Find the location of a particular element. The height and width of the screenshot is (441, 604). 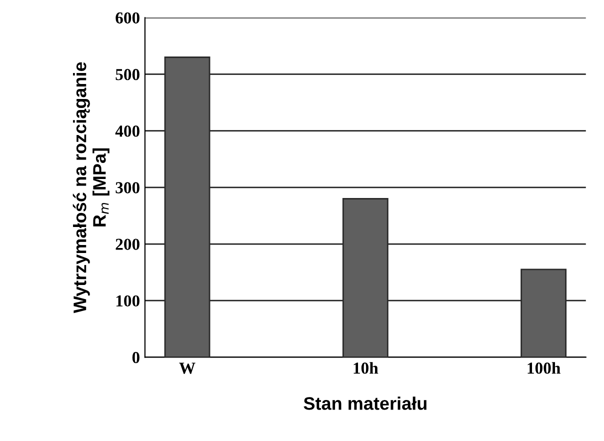

x-tick-label: 100h is located at coordinates (544, 368).